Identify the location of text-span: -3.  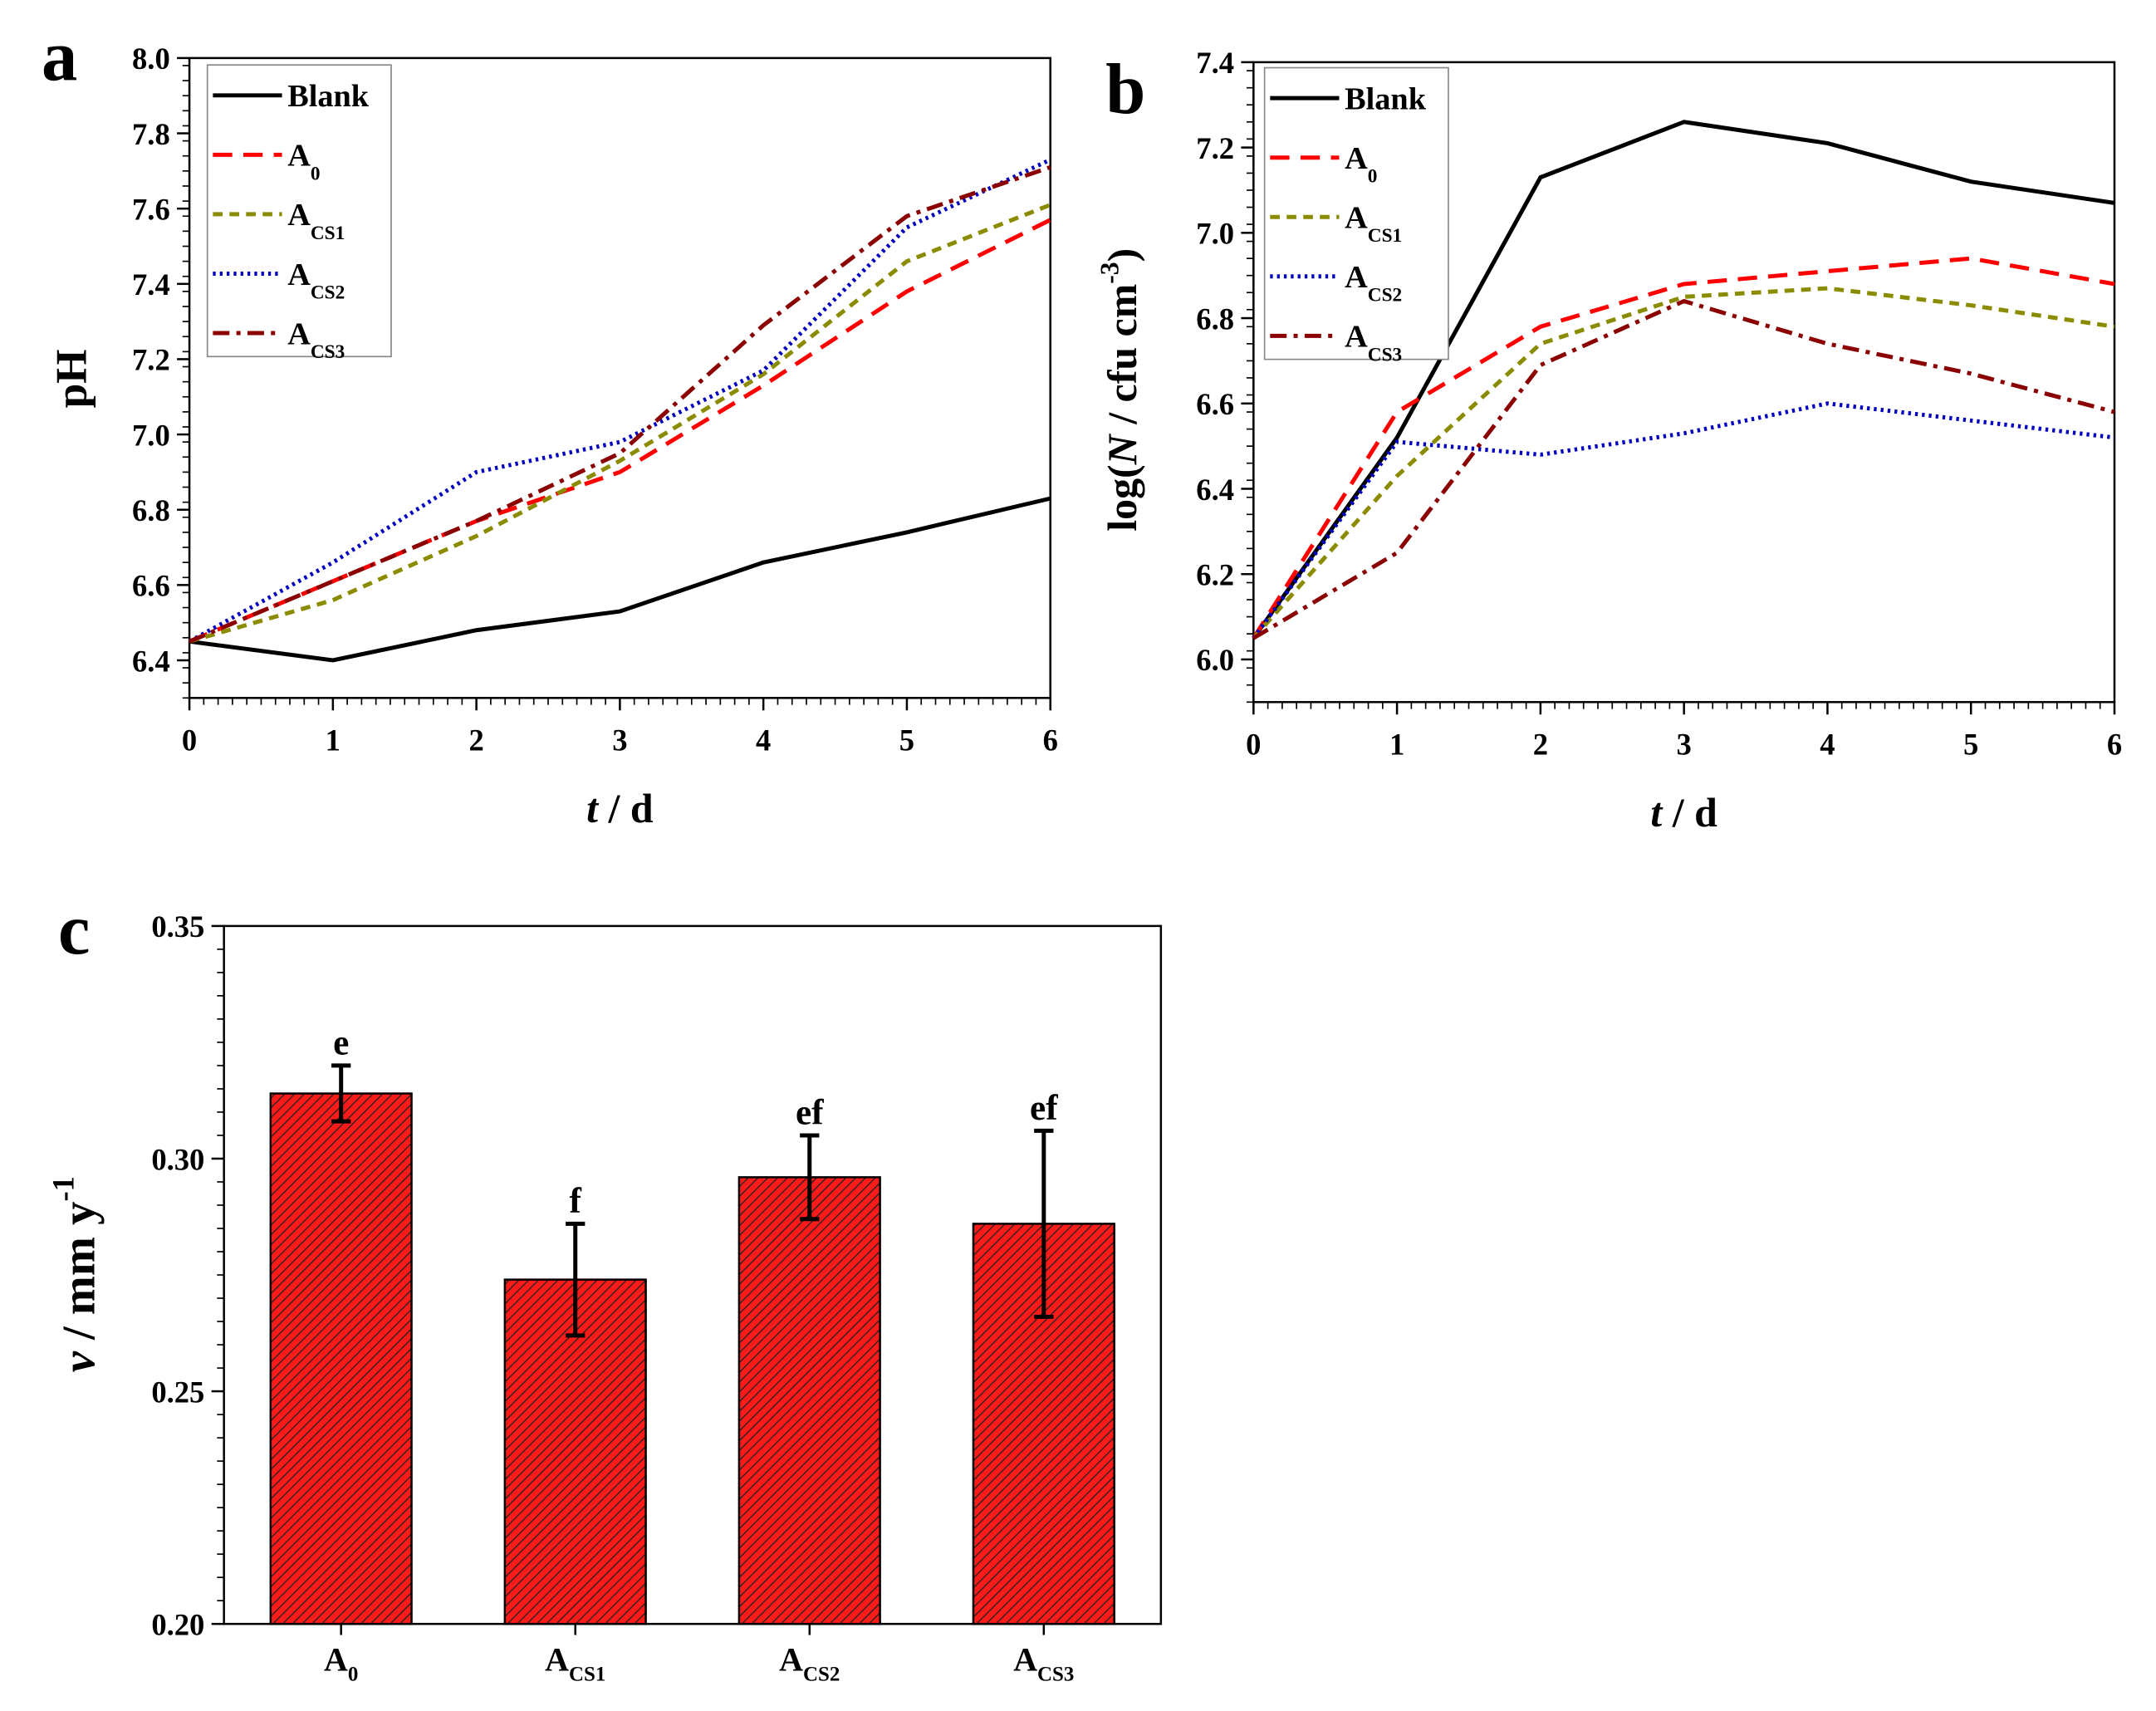
(1109, 272).